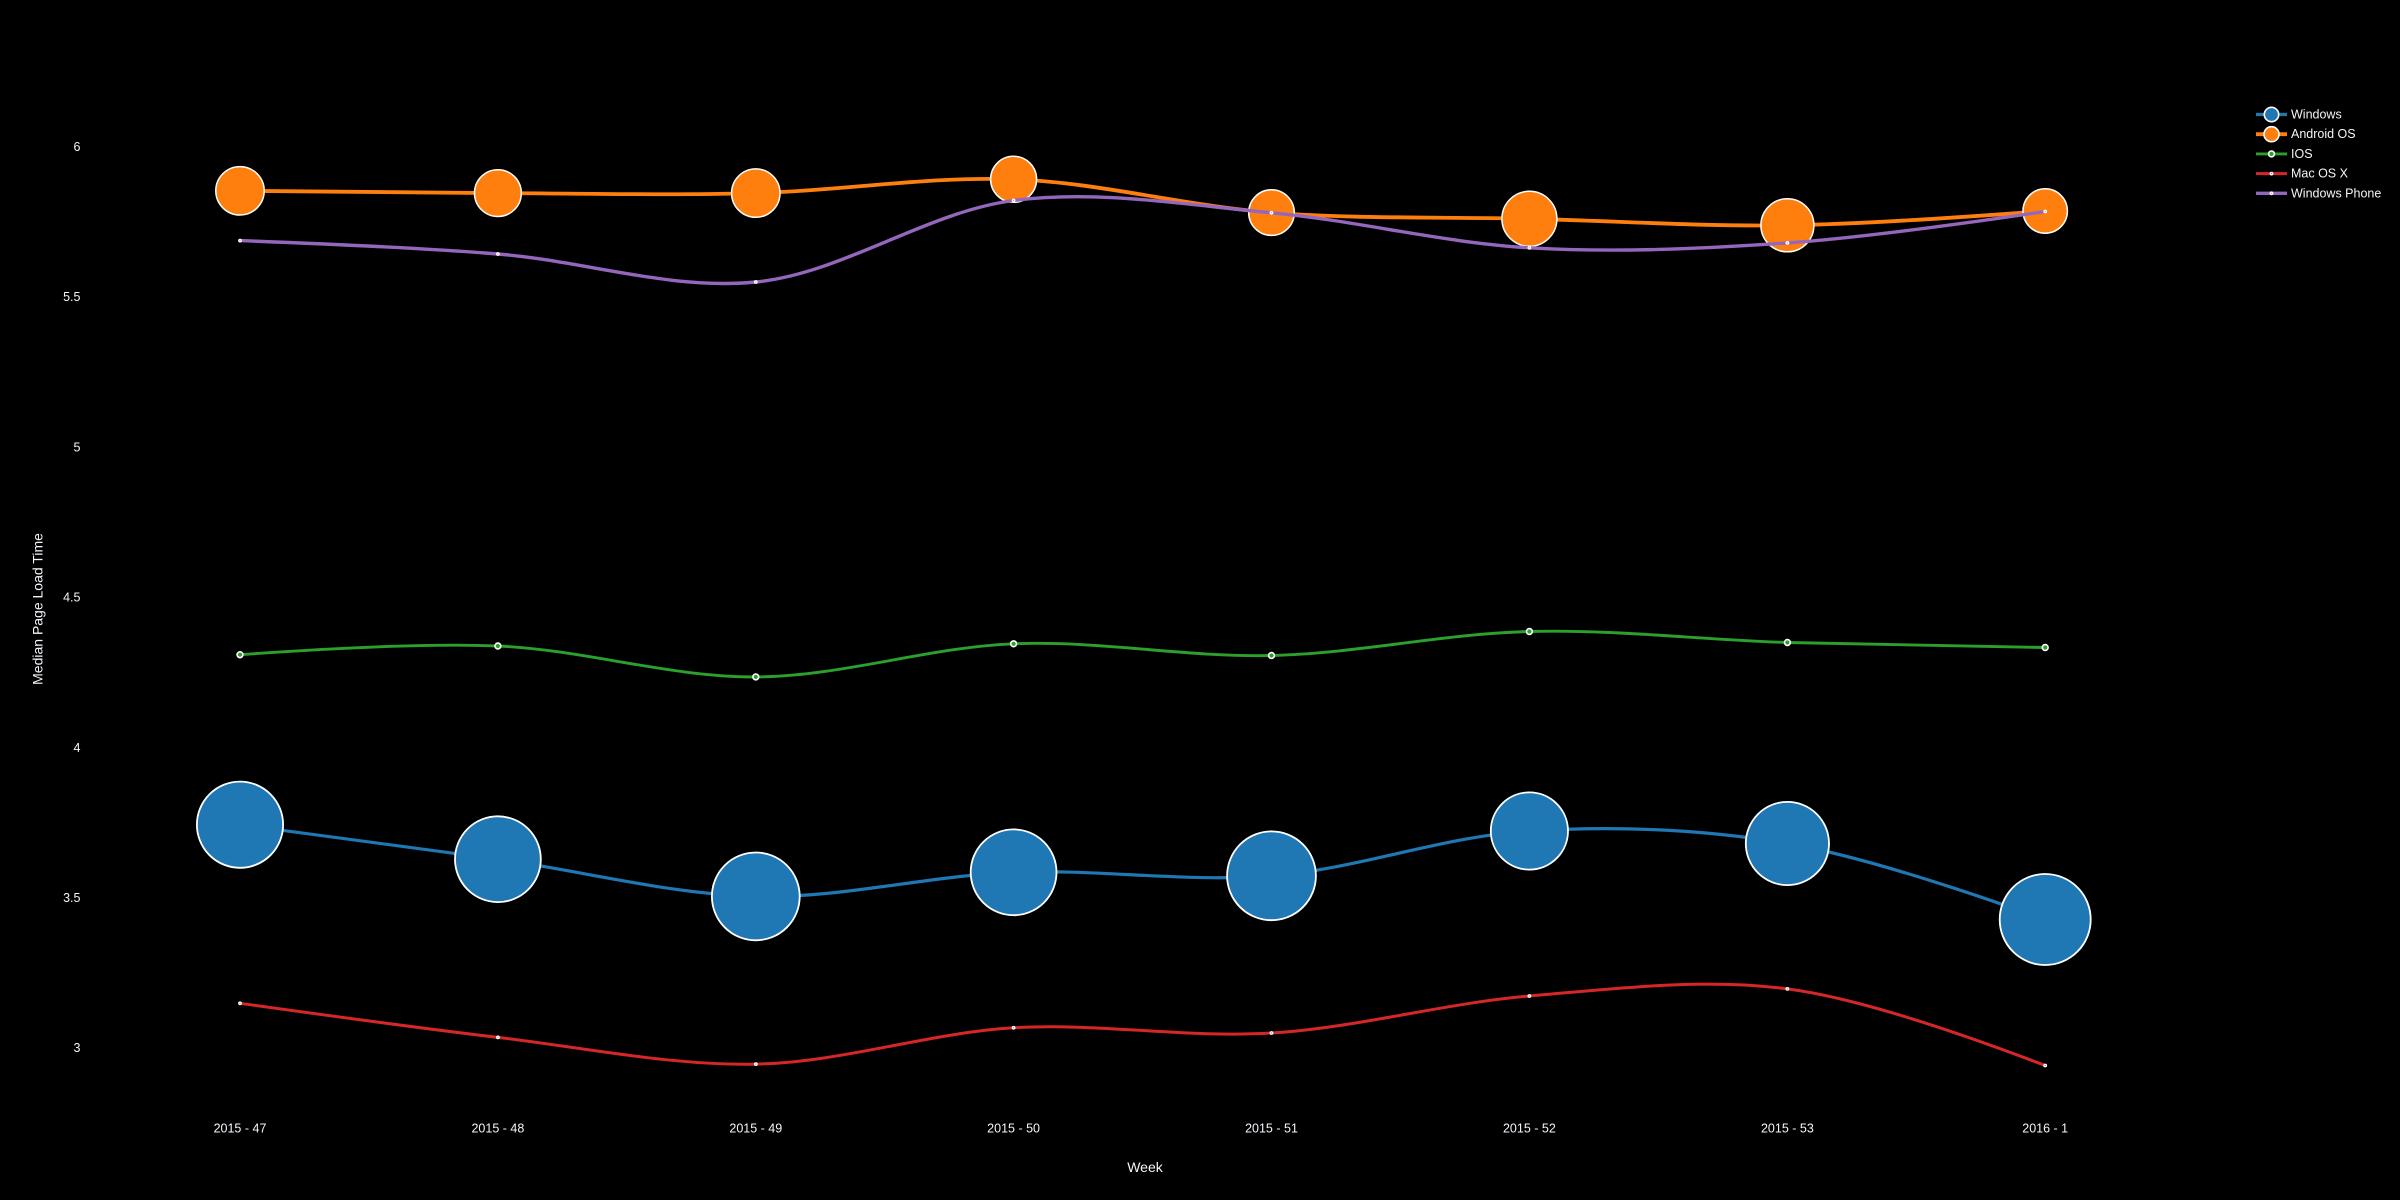 The width and height of the screenshot is (2400, 1200). Describe the element at coordinates (71, 598) in the screenshot. I see `svg-text: 4.5` at that location.